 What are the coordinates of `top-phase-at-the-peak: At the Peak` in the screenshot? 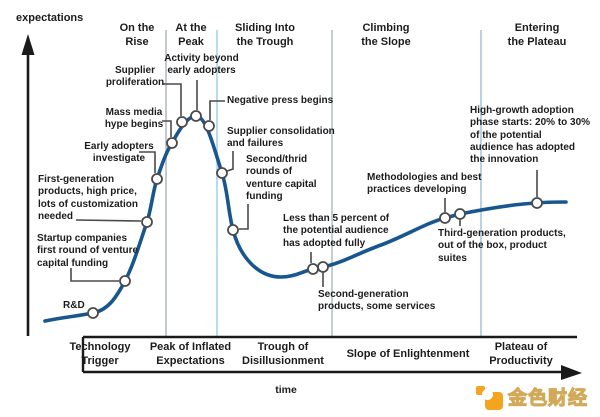 It's located at (191, 35).